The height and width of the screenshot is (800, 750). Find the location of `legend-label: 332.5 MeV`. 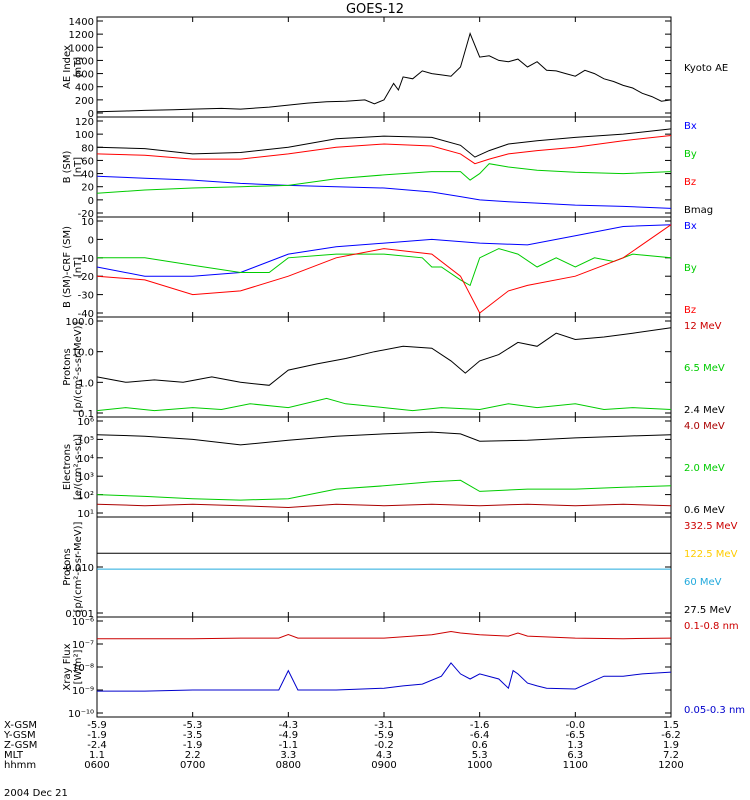

legend-label: 332.5 MeV is located at coordinates (711, 526).